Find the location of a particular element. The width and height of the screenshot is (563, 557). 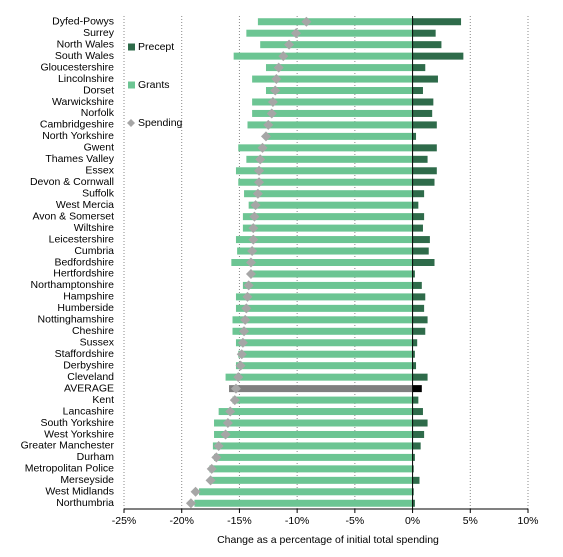

y-tick-label: Staffordshire is located at coordinates (84, 354).